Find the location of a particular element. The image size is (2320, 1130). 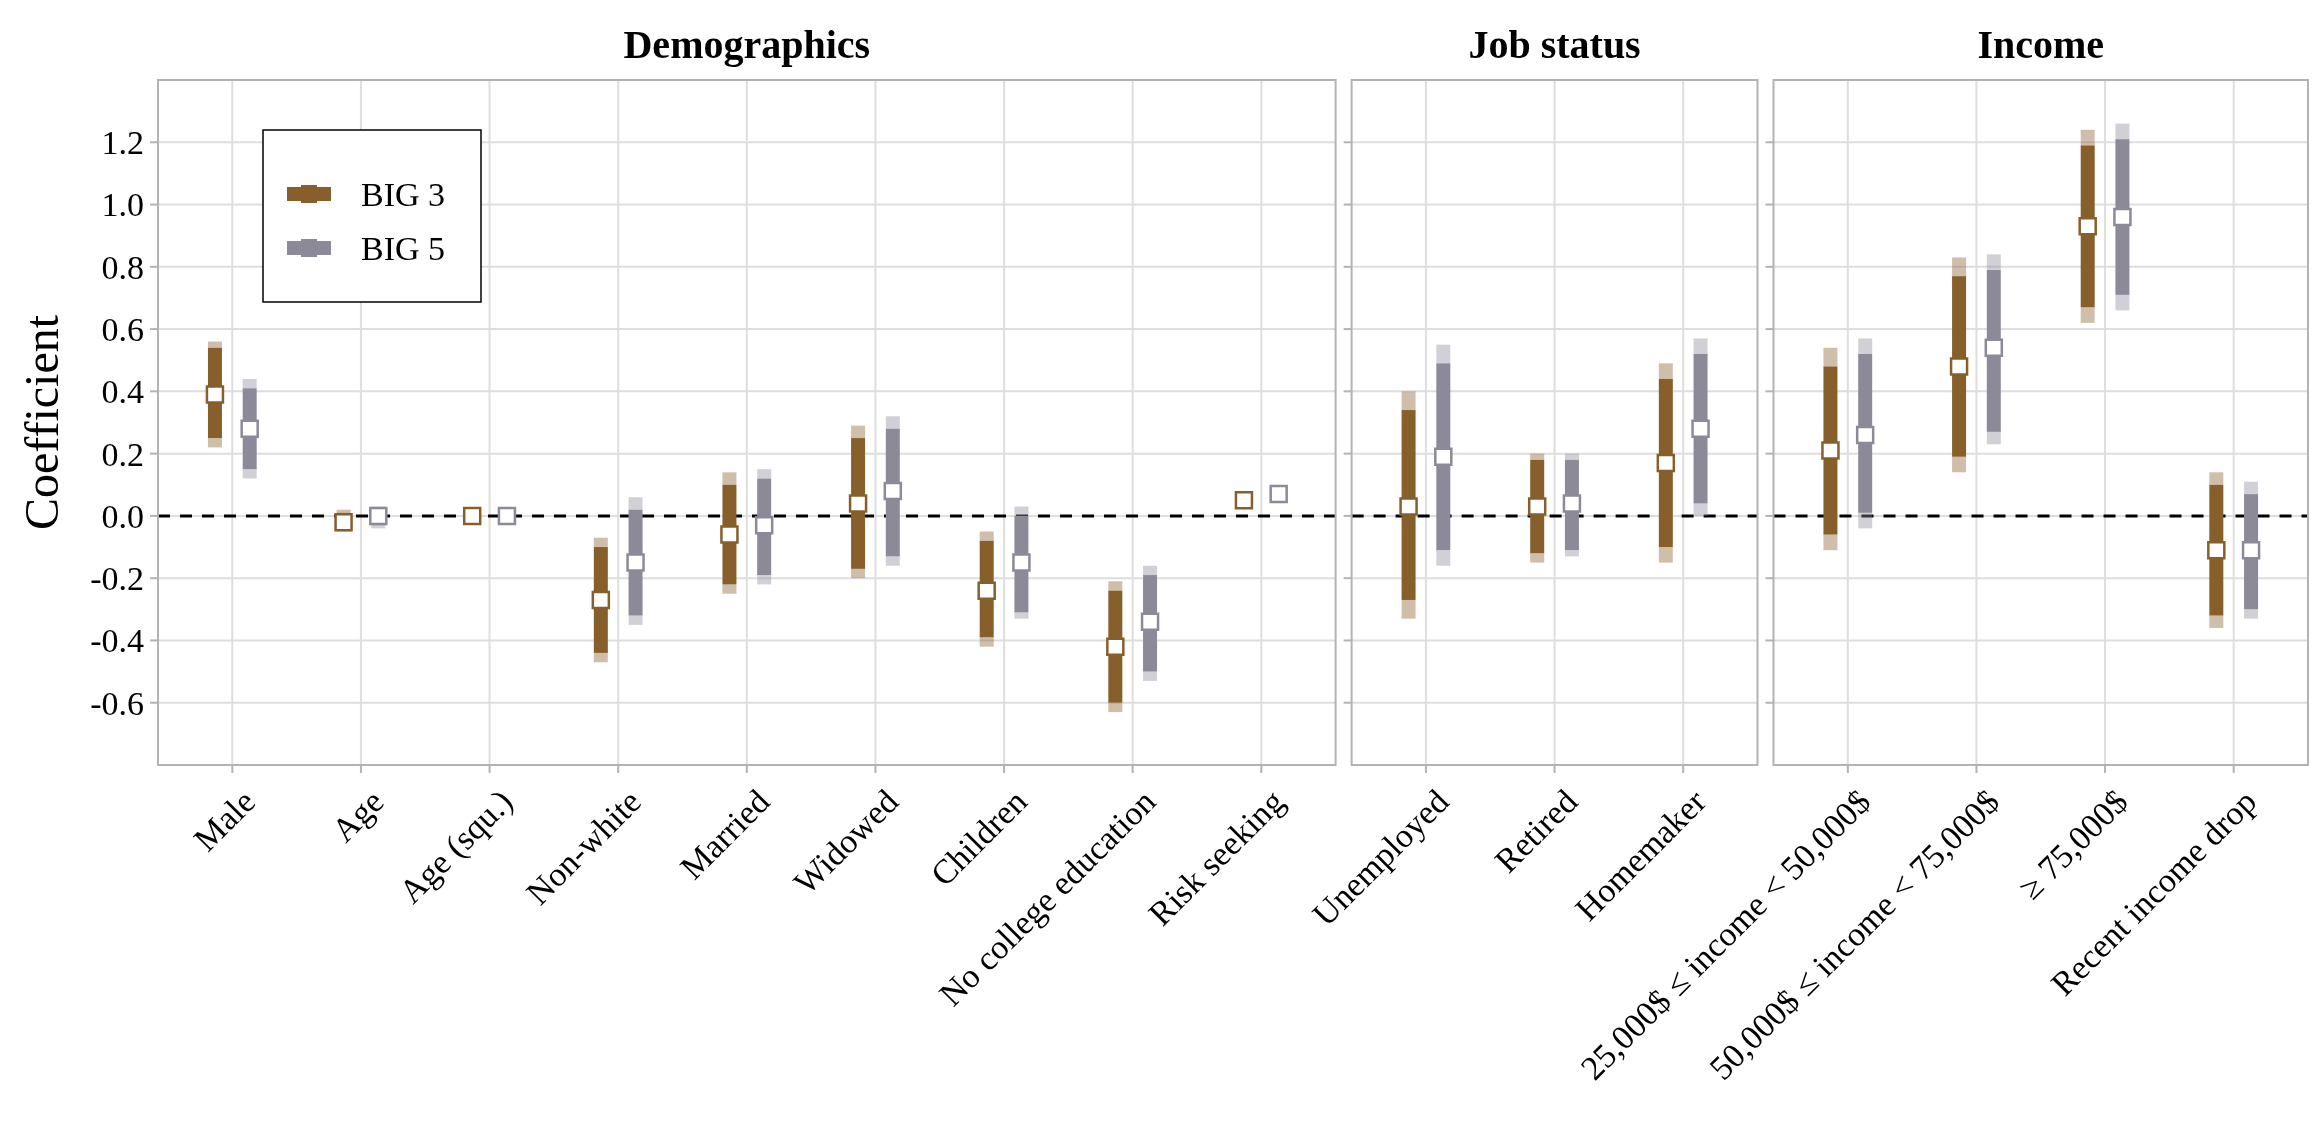

y-tick-label: 0.0 is located at coordinates (122, 516).